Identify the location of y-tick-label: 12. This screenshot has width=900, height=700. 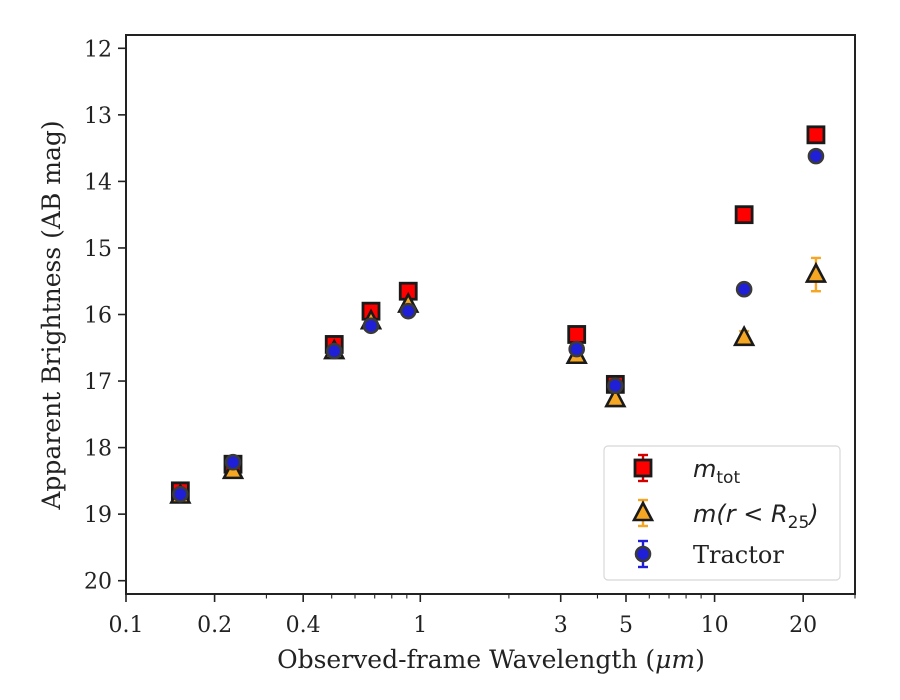
(98, 49).